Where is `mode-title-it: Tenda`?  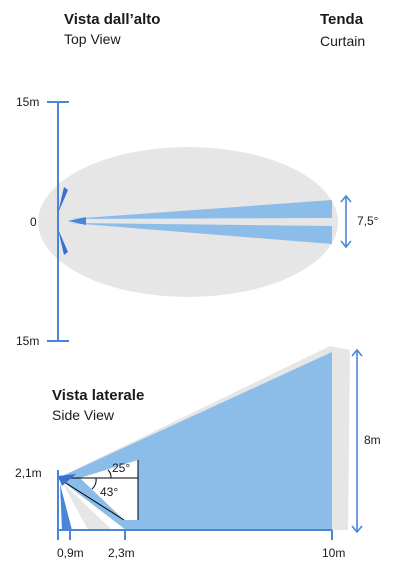 mode-title-it: Tenda is located at coordinates (342, 19).